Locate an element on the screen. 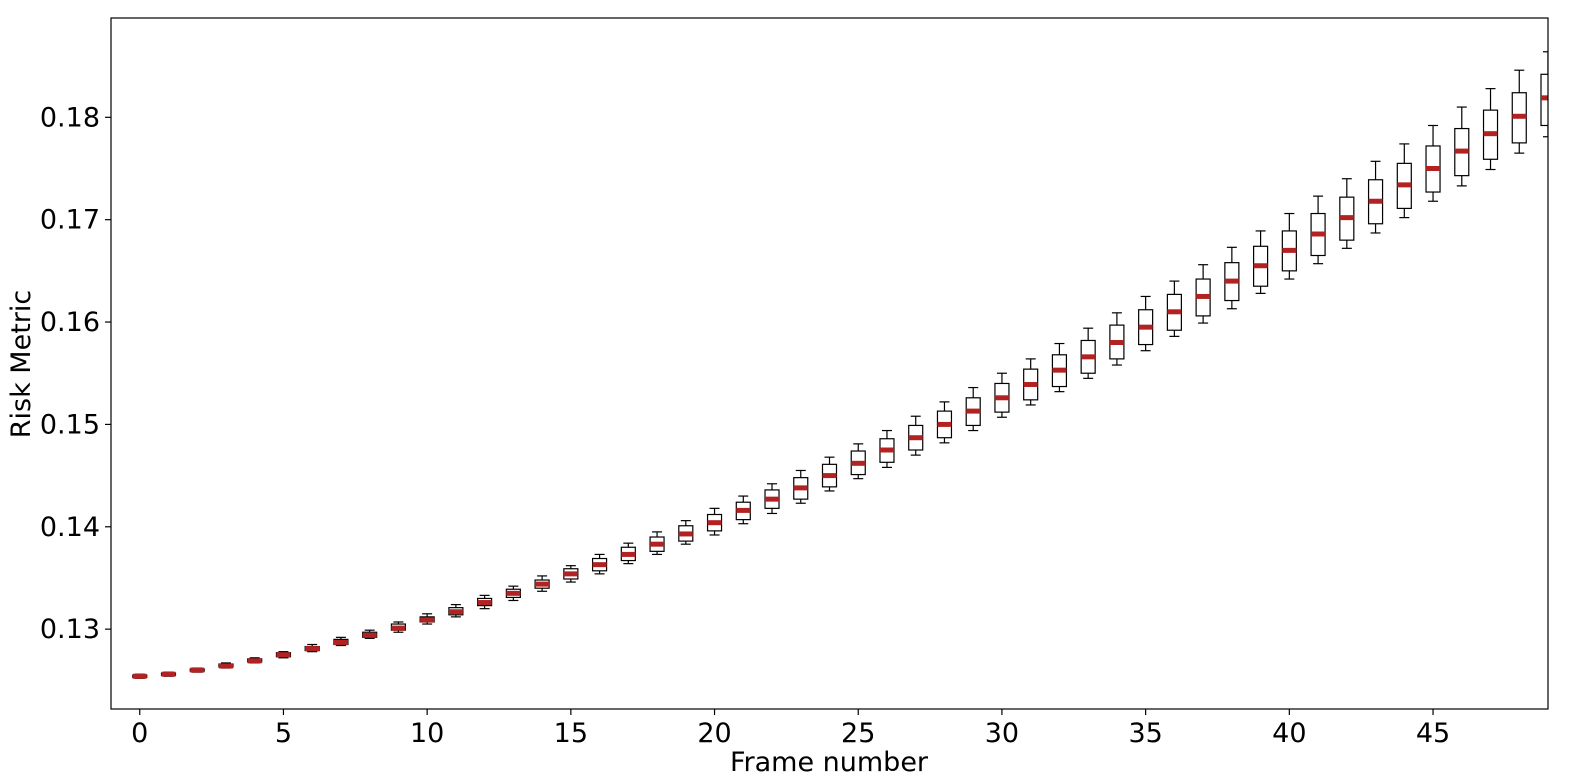  x-tick-label: 45 is located at coordinates (1433, 733).